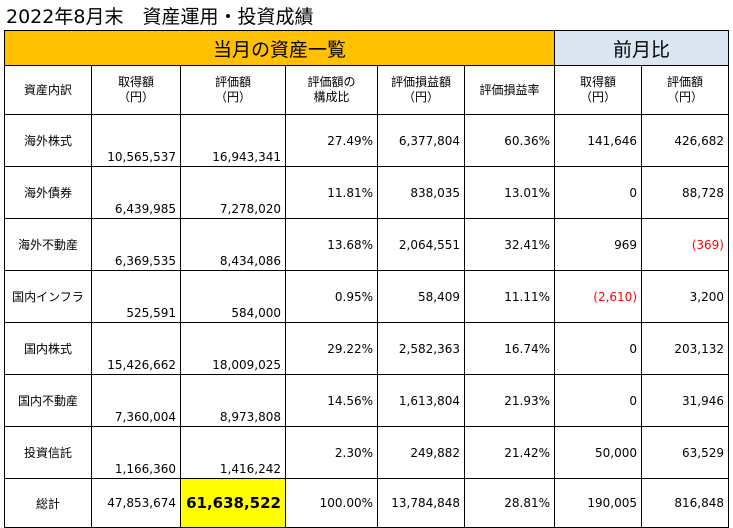 This screenshot has height=528, width=733. Describe the element at coordinates (136, 140) in the screenshot. I see `cell-cost: 10,565,537` at that location.